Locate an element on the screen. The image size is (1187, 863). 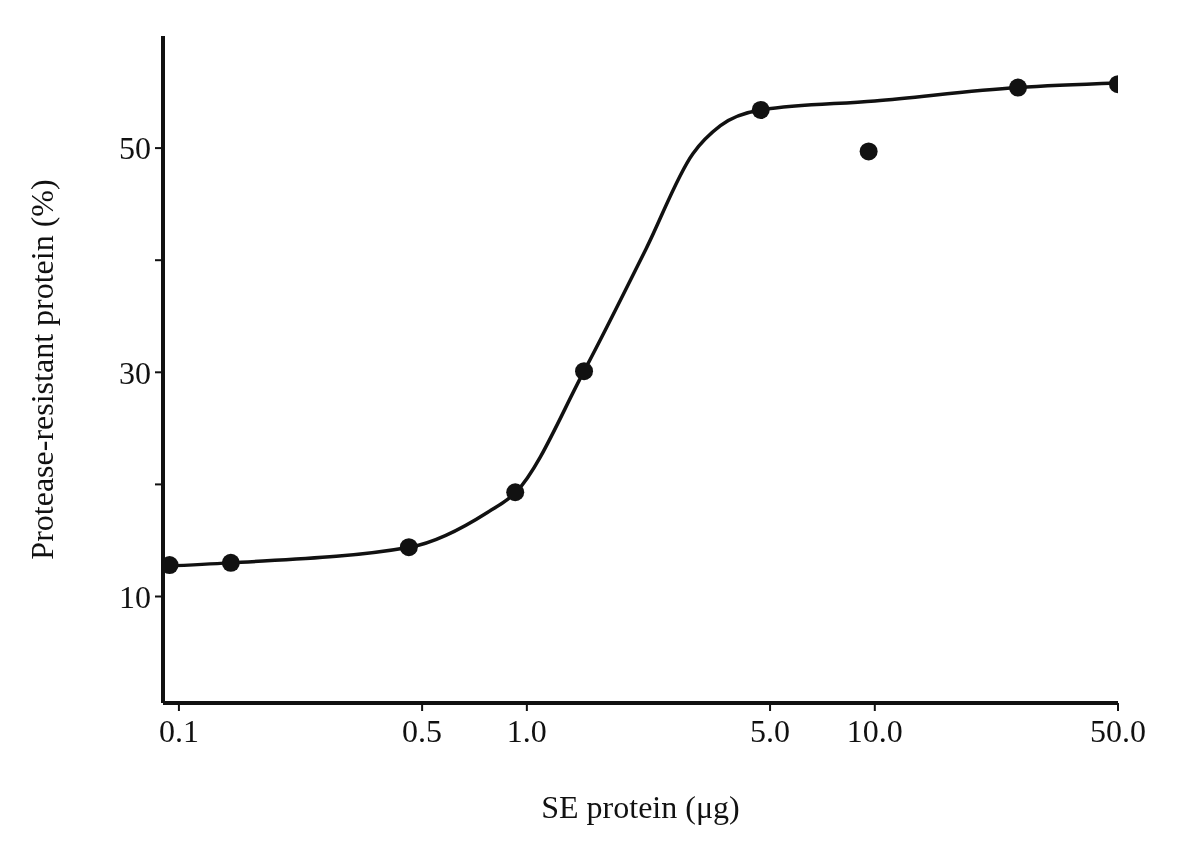
y-axis-title: Protease-resistant protein (%) is located at coordinates (42, 369).